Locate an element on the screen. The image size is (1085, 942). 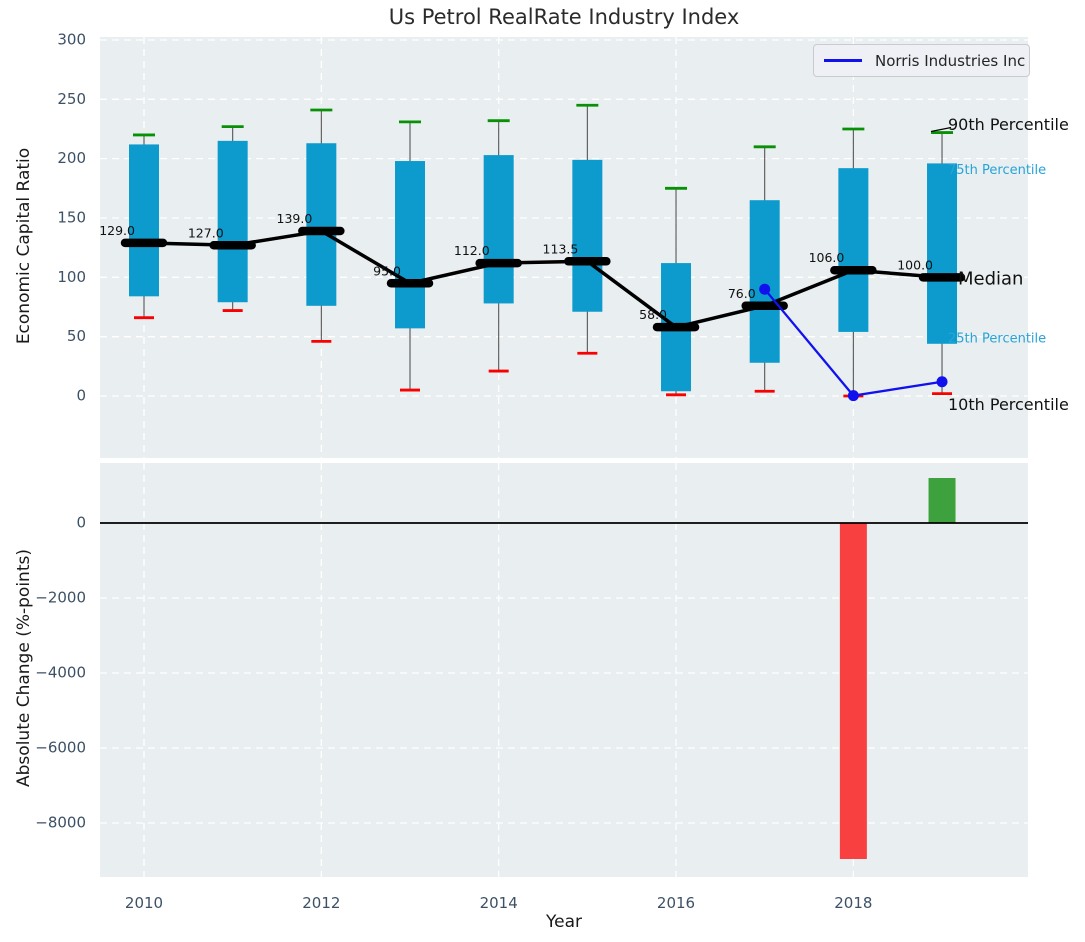
box-2017 is located at coordinates (764, 281).